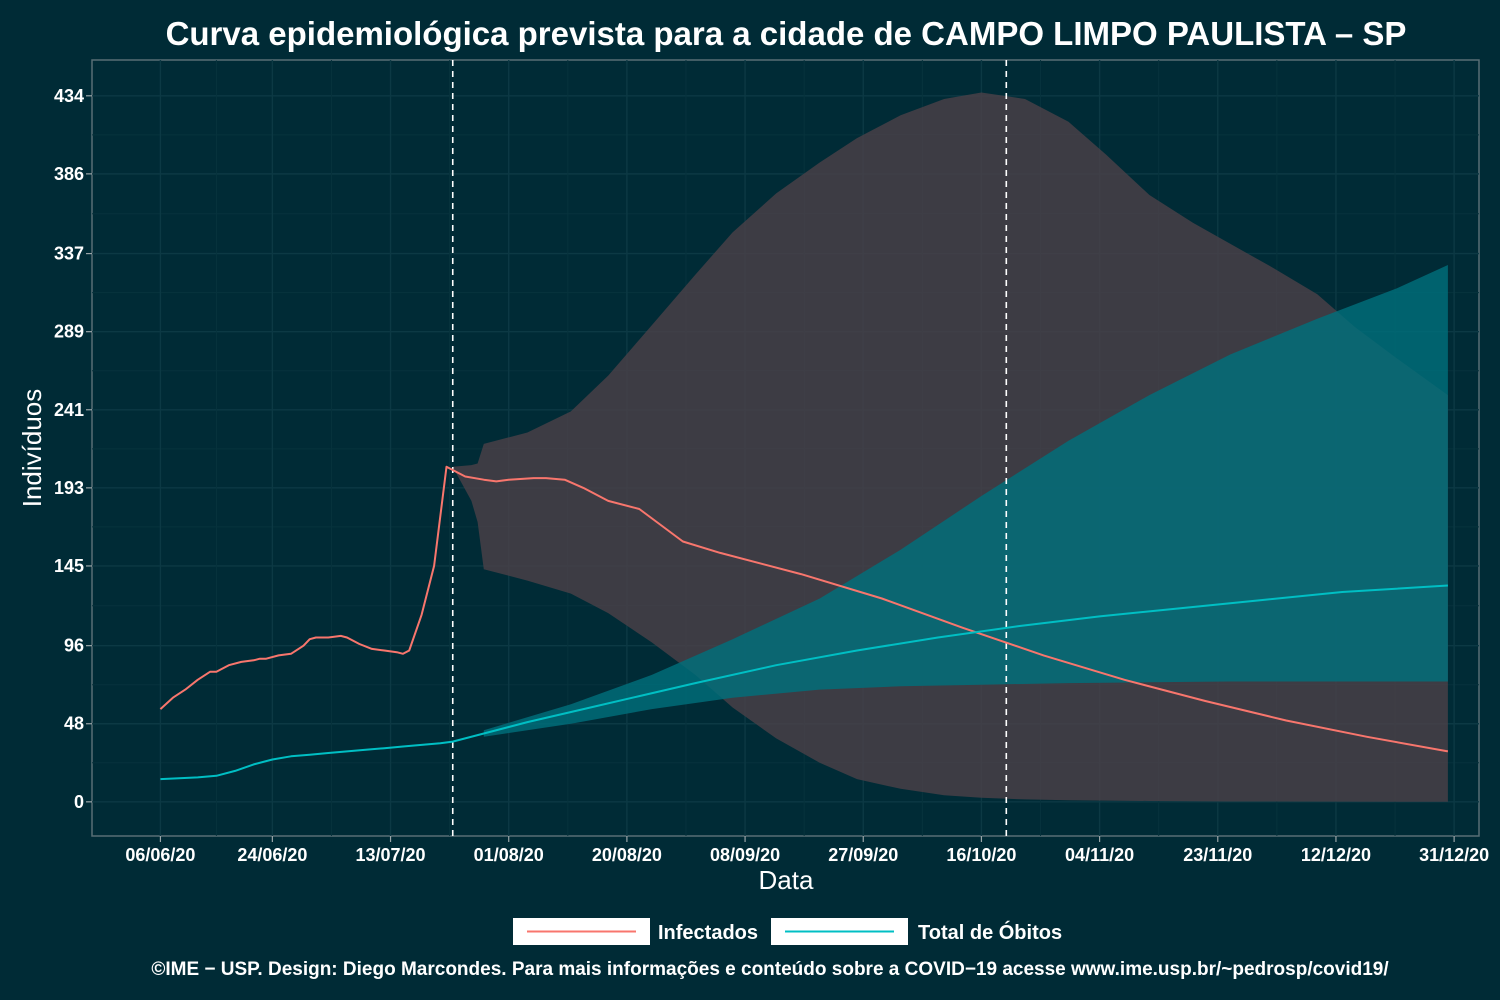 This screenshot has height=1000, width=1500. What do you see at coordinates (708, 933) in the screenshot?
I see `legend-label-infectados: Infectados` at bounding box center [708, 933].